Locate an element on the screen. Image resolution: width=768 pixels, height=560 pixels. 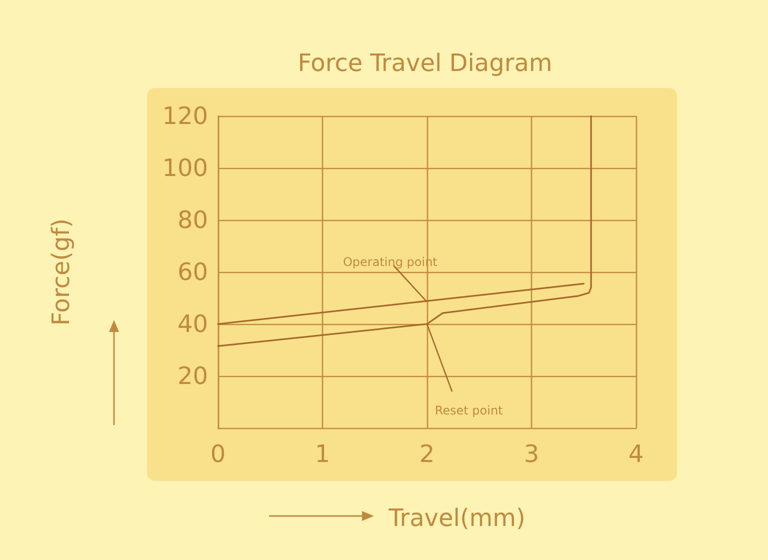
annotation: Reset point is located at coordinates (469, 410).